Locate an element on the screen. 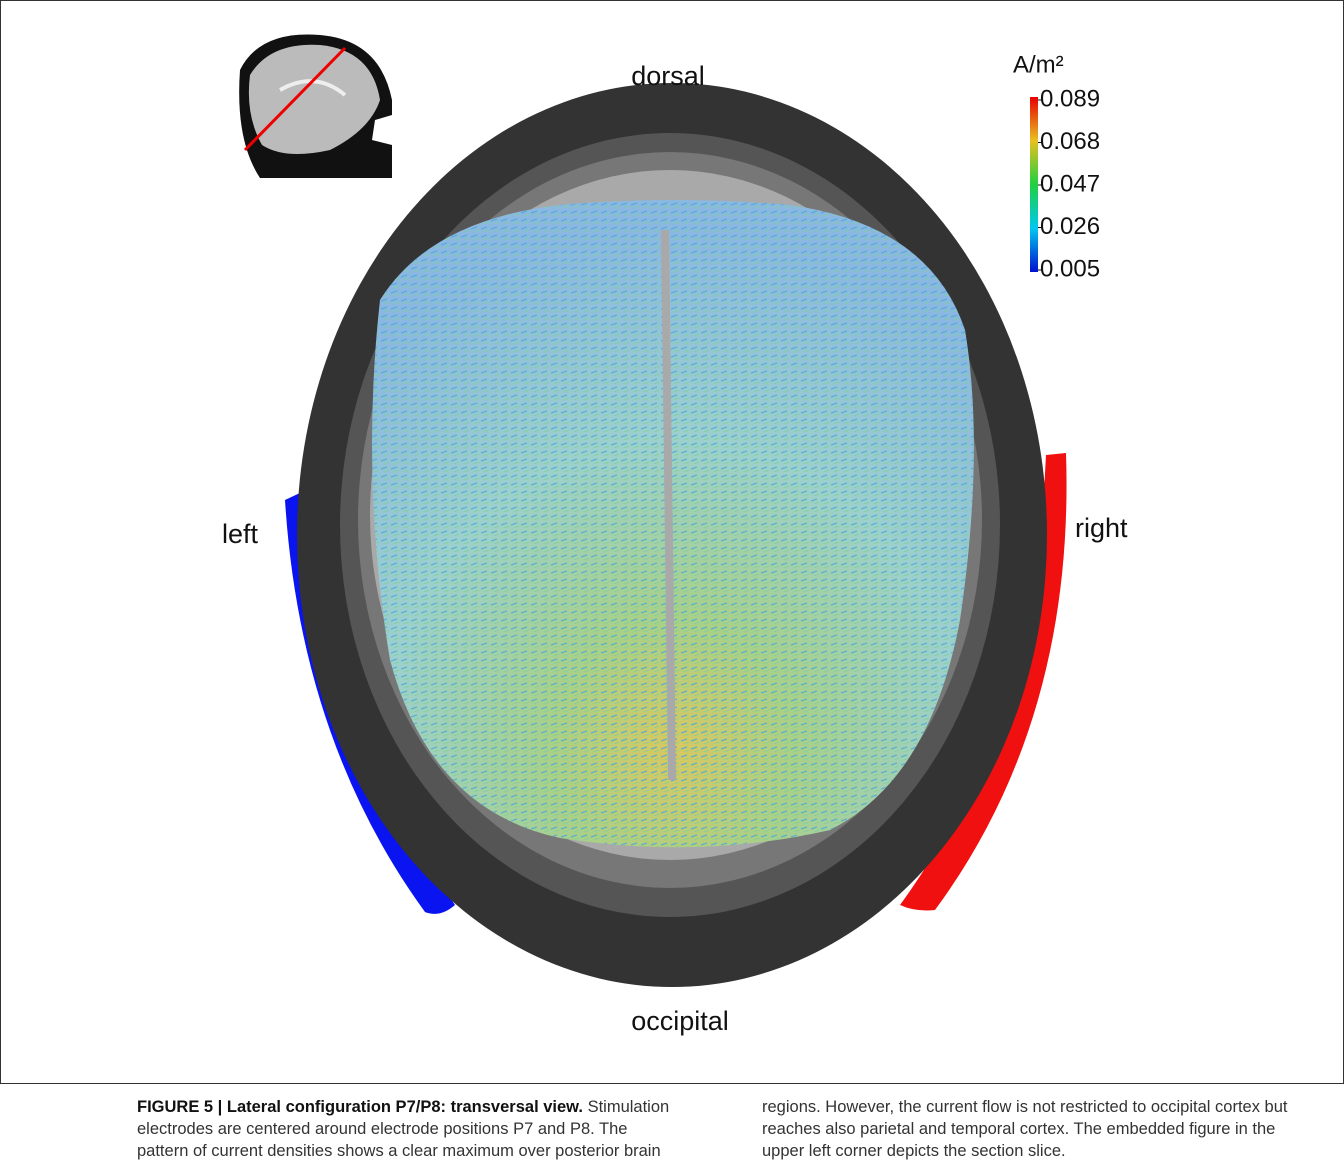 This screenshot has width=1344, height=1162. inset-brain is located at coordinates (315, 106).